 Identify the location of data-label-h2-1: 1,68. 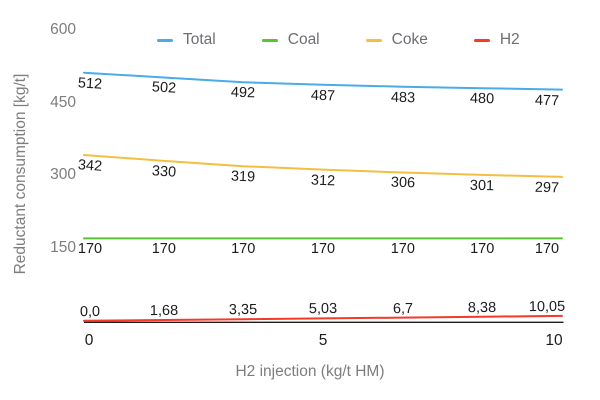
(164, 311).